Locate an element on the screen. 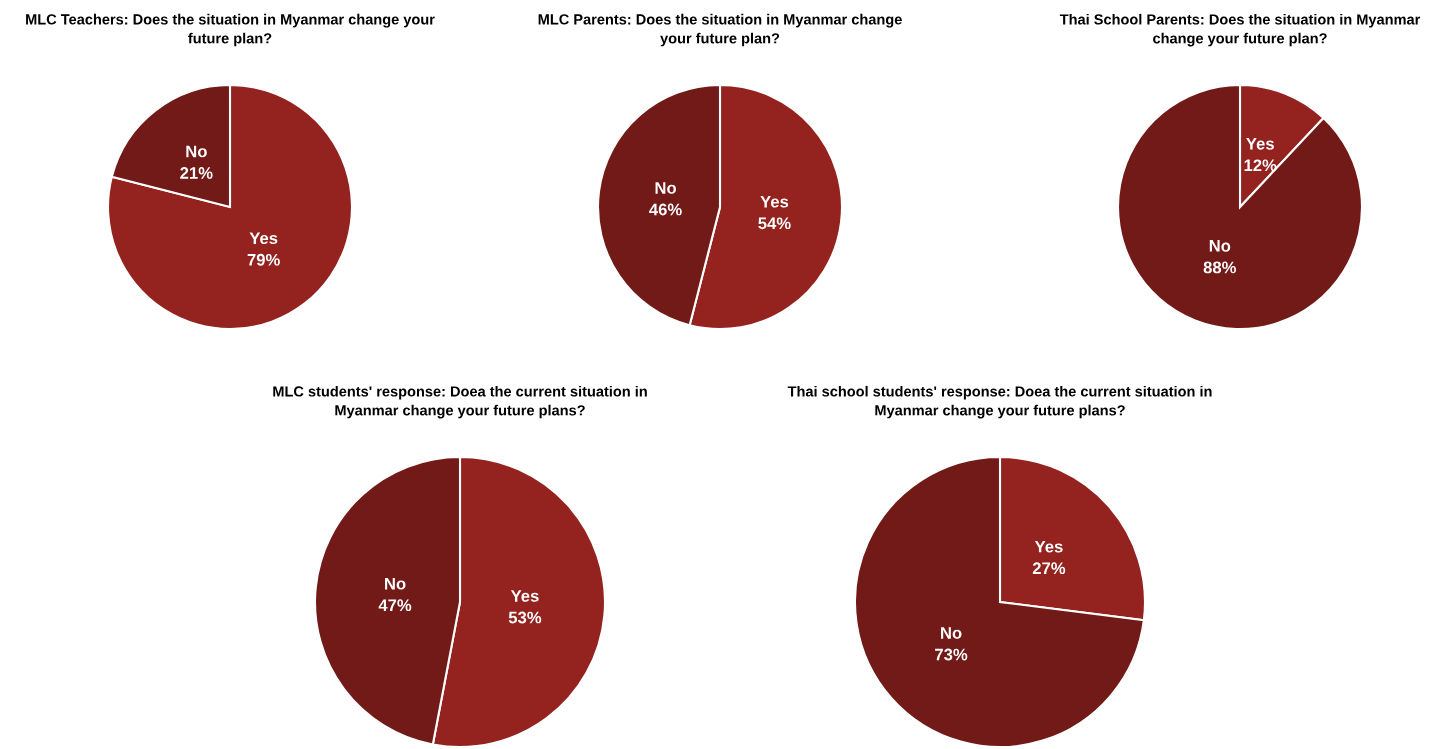 This screenshot has width=1453, height=749. data-label: 73% is located at coordinates (951, 654).